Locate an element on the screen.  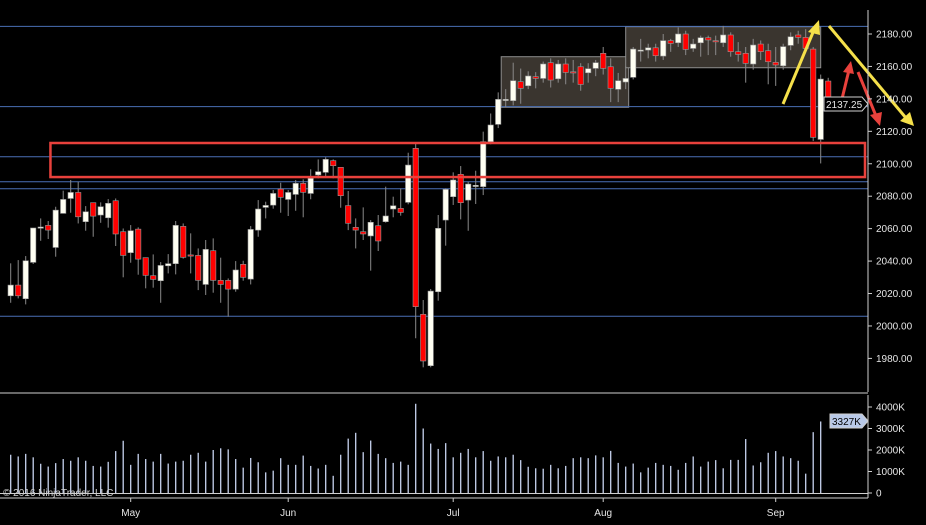
copyright-text: © 2016 NinjaTrader, LLC is located at coordinates (58, 493).